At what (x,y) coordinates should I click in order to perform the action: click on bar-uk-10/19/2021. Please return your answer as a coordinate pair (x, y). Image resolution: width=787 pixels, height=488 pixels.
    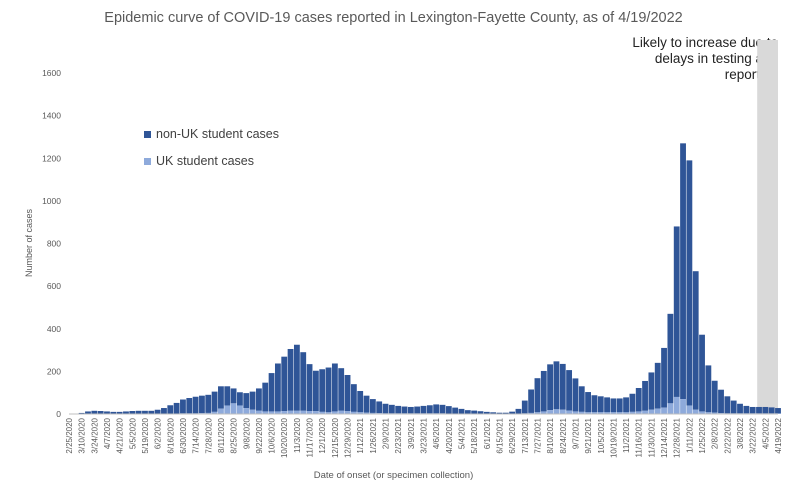
    Looking at the image, I should click on (613, 413).